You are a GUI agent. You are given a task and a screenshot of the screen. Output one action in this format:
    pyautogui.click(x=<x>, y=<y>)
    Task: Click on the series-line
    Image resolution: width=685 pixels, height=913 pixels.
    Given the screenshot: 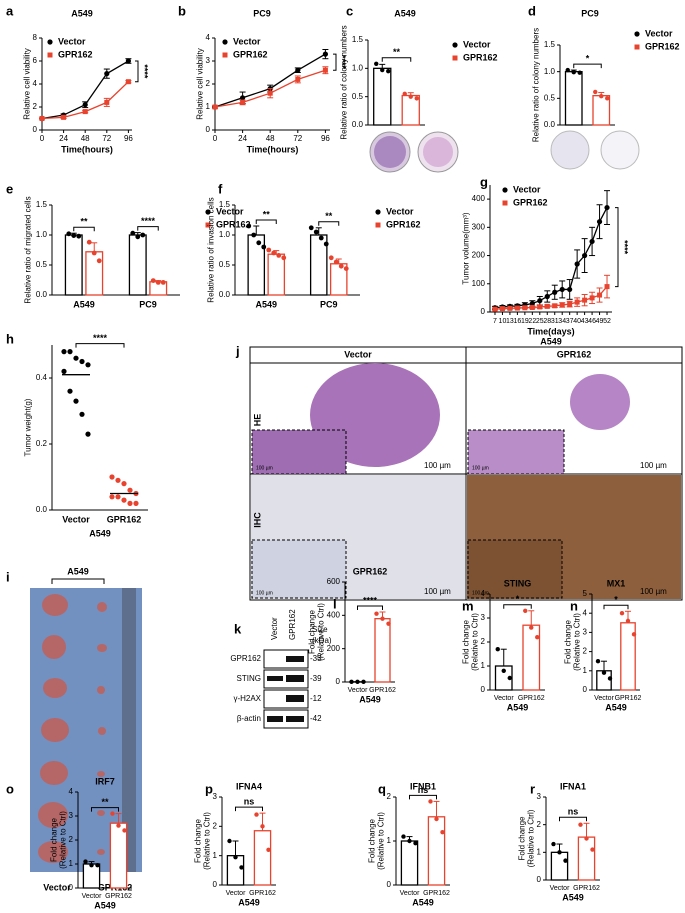 What is the action you would take?
    pyautogui.click(x=551, y=258)
    